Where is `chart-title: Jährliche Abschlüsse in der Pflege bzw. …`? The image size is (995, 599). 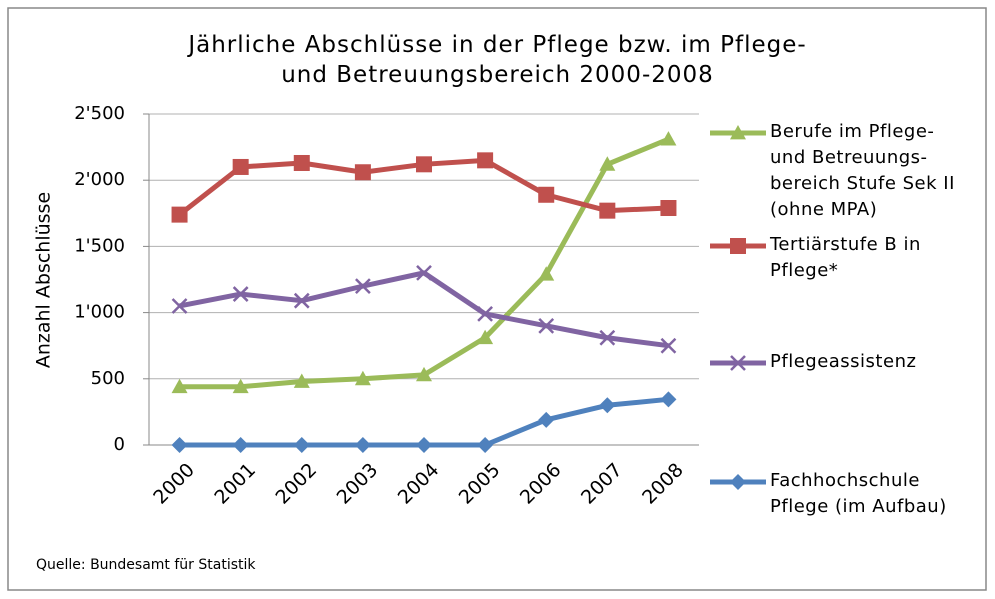 chart-title: Jährliche Abschlüsse in der Pflege bzw. … is located at coordinates (497, 60).